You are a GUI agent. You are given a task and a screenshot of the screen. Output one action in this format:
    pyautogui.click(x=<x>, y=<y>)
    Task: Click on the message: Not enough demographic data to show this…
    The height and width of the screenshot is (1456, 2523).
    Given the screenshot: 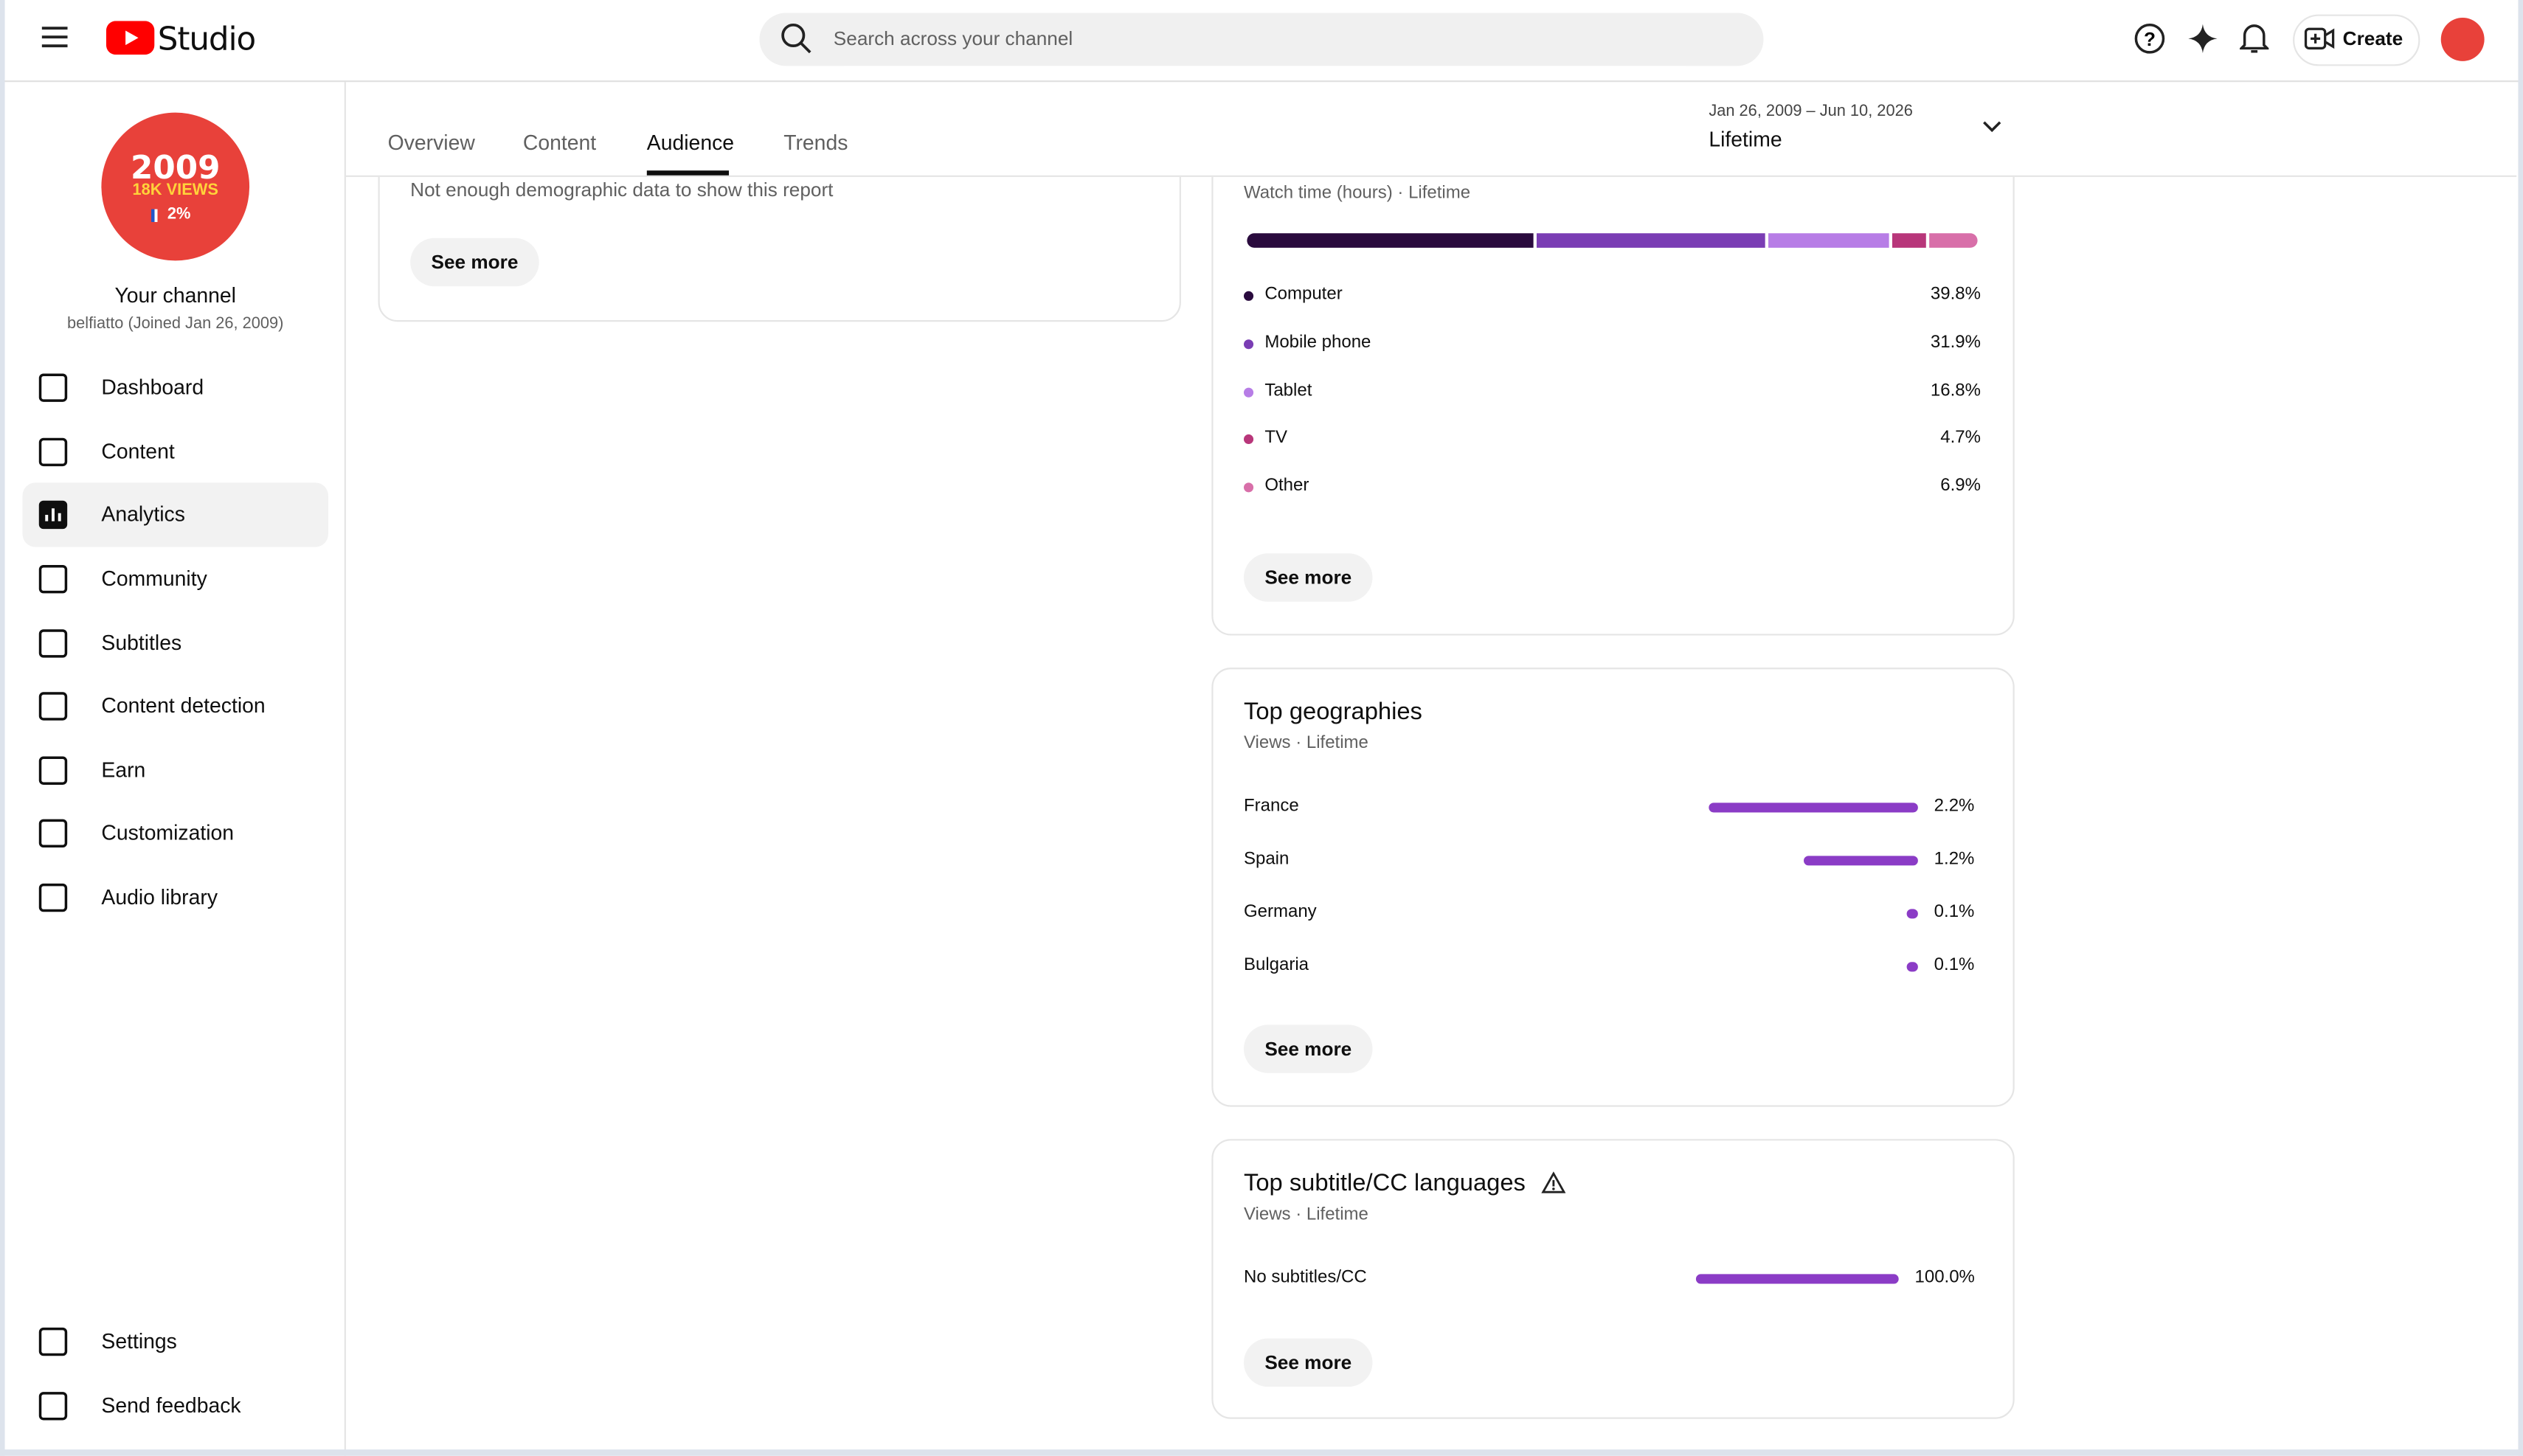 What is the action you would take?
    pyautogui.click(x=622, y=189)
    